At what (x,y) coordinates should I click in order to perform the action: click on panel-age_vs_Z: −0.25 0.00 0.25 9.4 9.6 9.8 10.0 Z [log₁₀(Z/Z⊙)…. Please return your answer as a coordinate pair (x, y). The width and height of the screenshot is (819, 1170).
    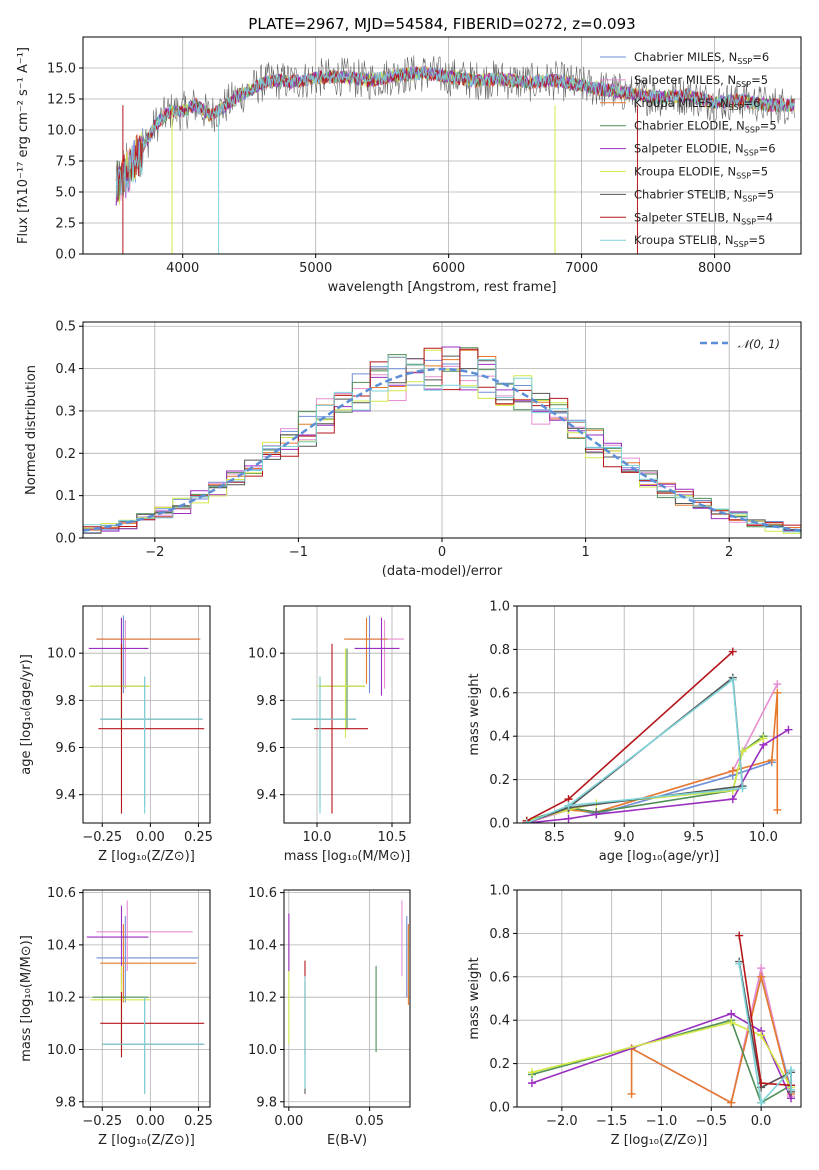
    Looking at the image, I should click on (116, 734).